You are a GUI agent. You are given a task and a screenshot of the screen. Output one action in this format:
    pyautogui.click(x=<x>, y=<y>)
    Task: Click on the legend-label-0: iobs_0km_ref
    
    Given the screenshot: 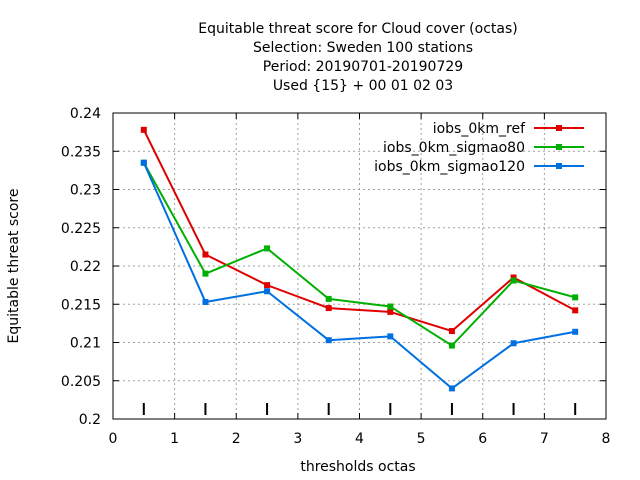 What is the action you would take?
    pyautogui.click(x=479, y=129)
    